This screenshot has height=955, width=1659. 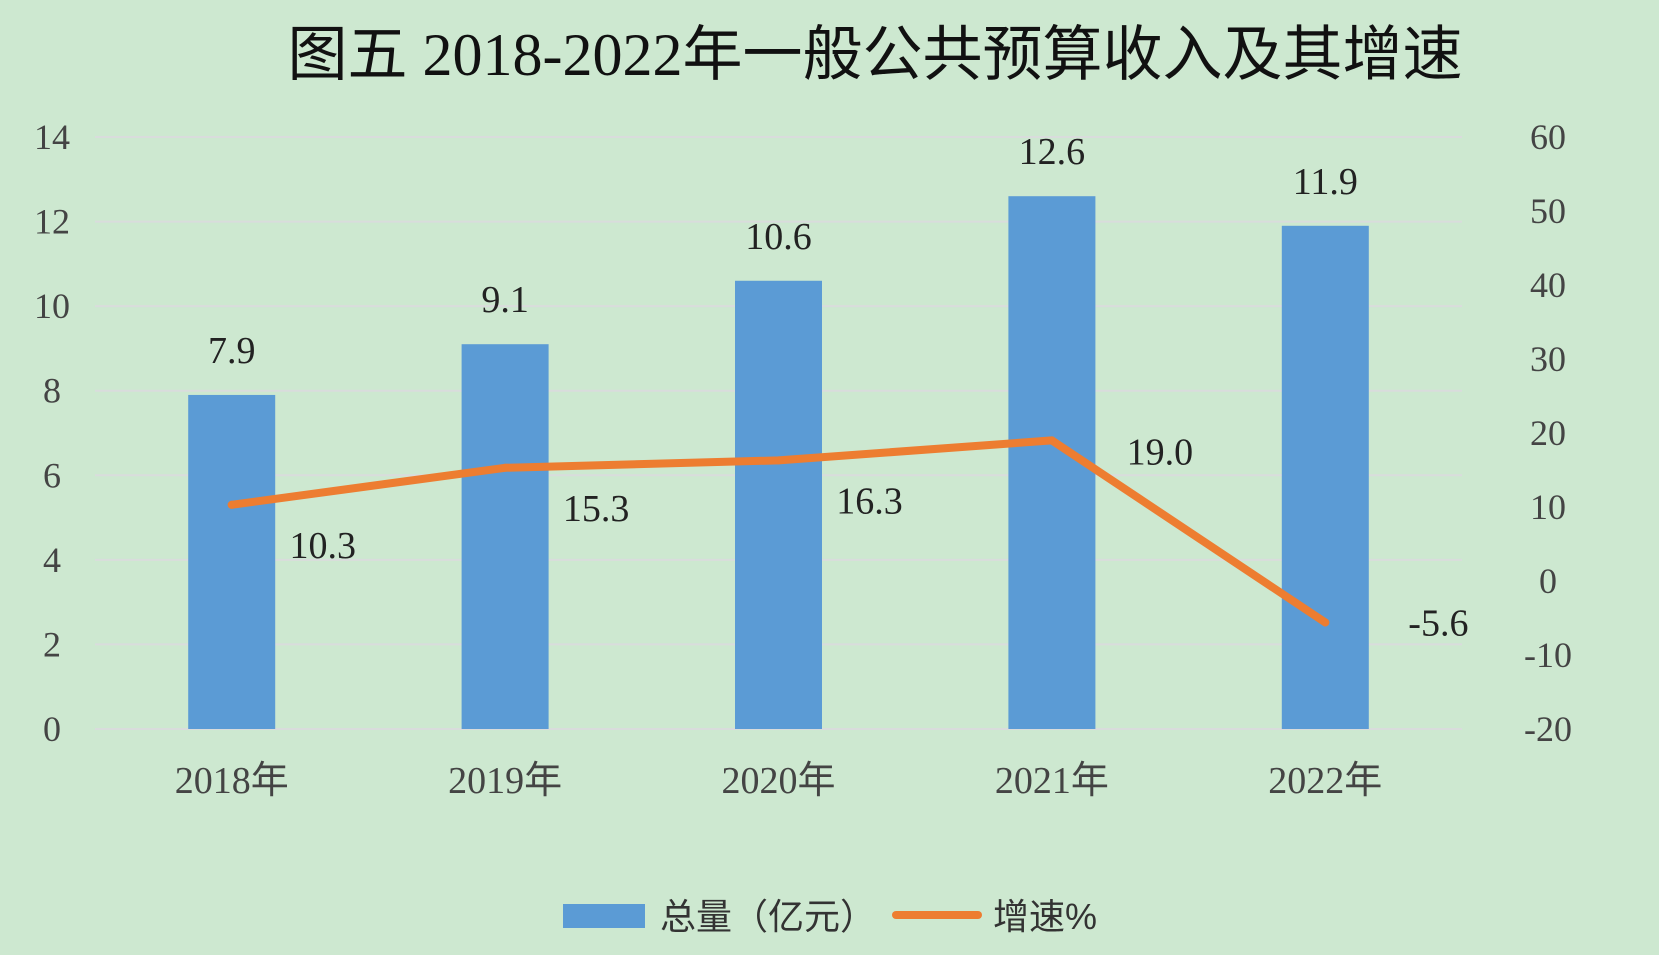 I want to click on legend: 总量（亿元） 增速%, so click(x=830, y=916).